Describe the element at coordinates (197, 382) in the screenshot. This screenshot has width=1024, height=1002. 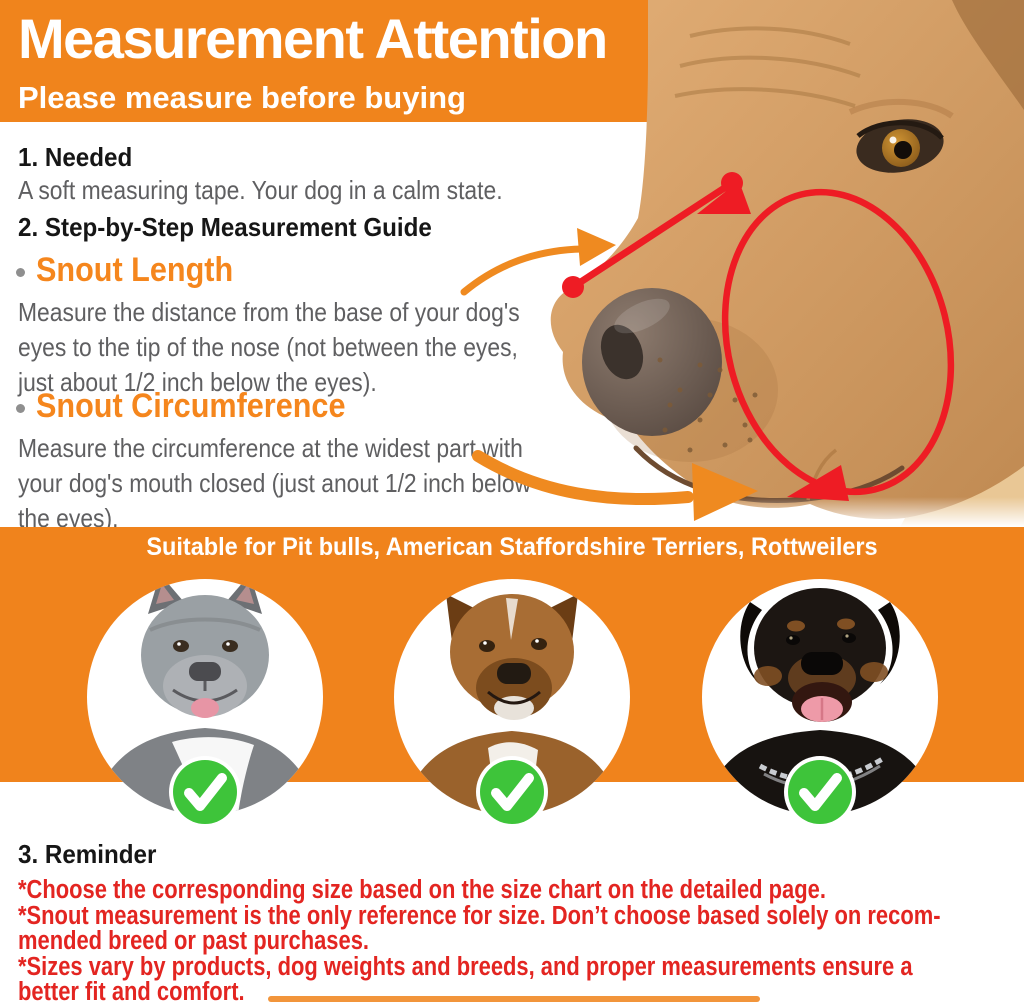
I see `body-line: just about 1/2 inch below the eyes).` at that location.